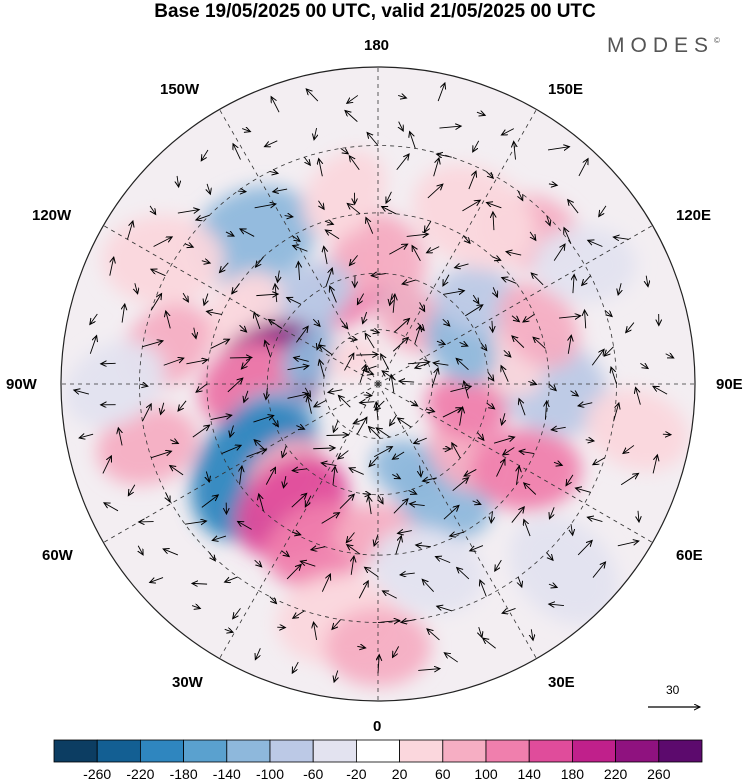 The image size is (750, 783). What do you see at coordinates (443, 774) in the screenshot?
I see `colorbar-tick-label: 60` at bounding box center [443, 774].